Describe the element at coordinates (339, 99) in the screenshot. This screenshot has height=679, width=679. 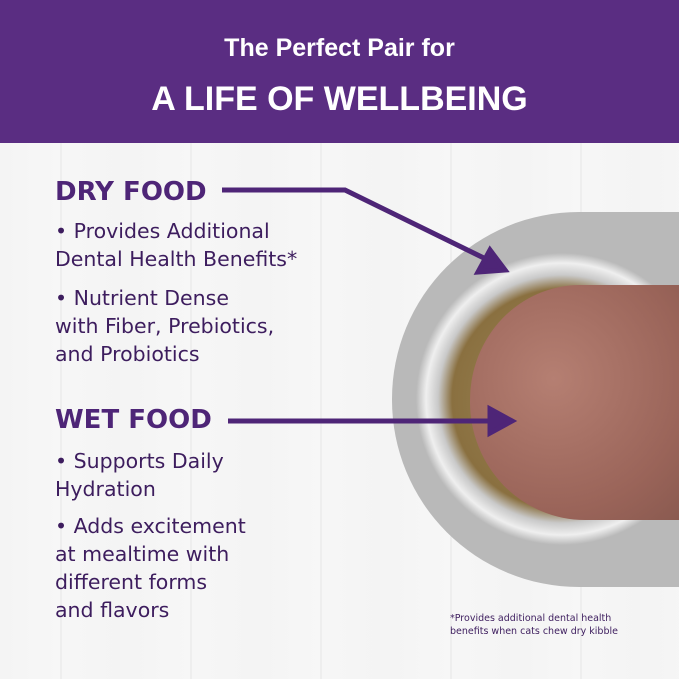
I see `banner-title: A LIFE OF WELLBEING` at that location.